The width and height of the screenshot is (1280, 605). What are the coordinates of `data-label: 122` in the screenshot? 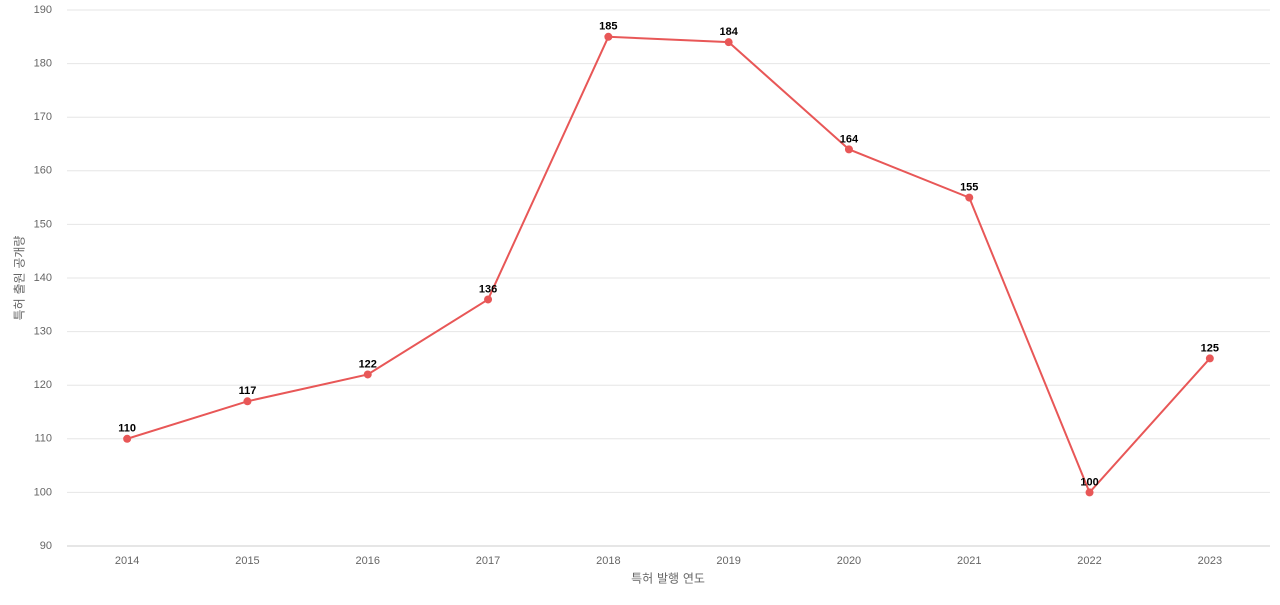 It's located at (368, 364).